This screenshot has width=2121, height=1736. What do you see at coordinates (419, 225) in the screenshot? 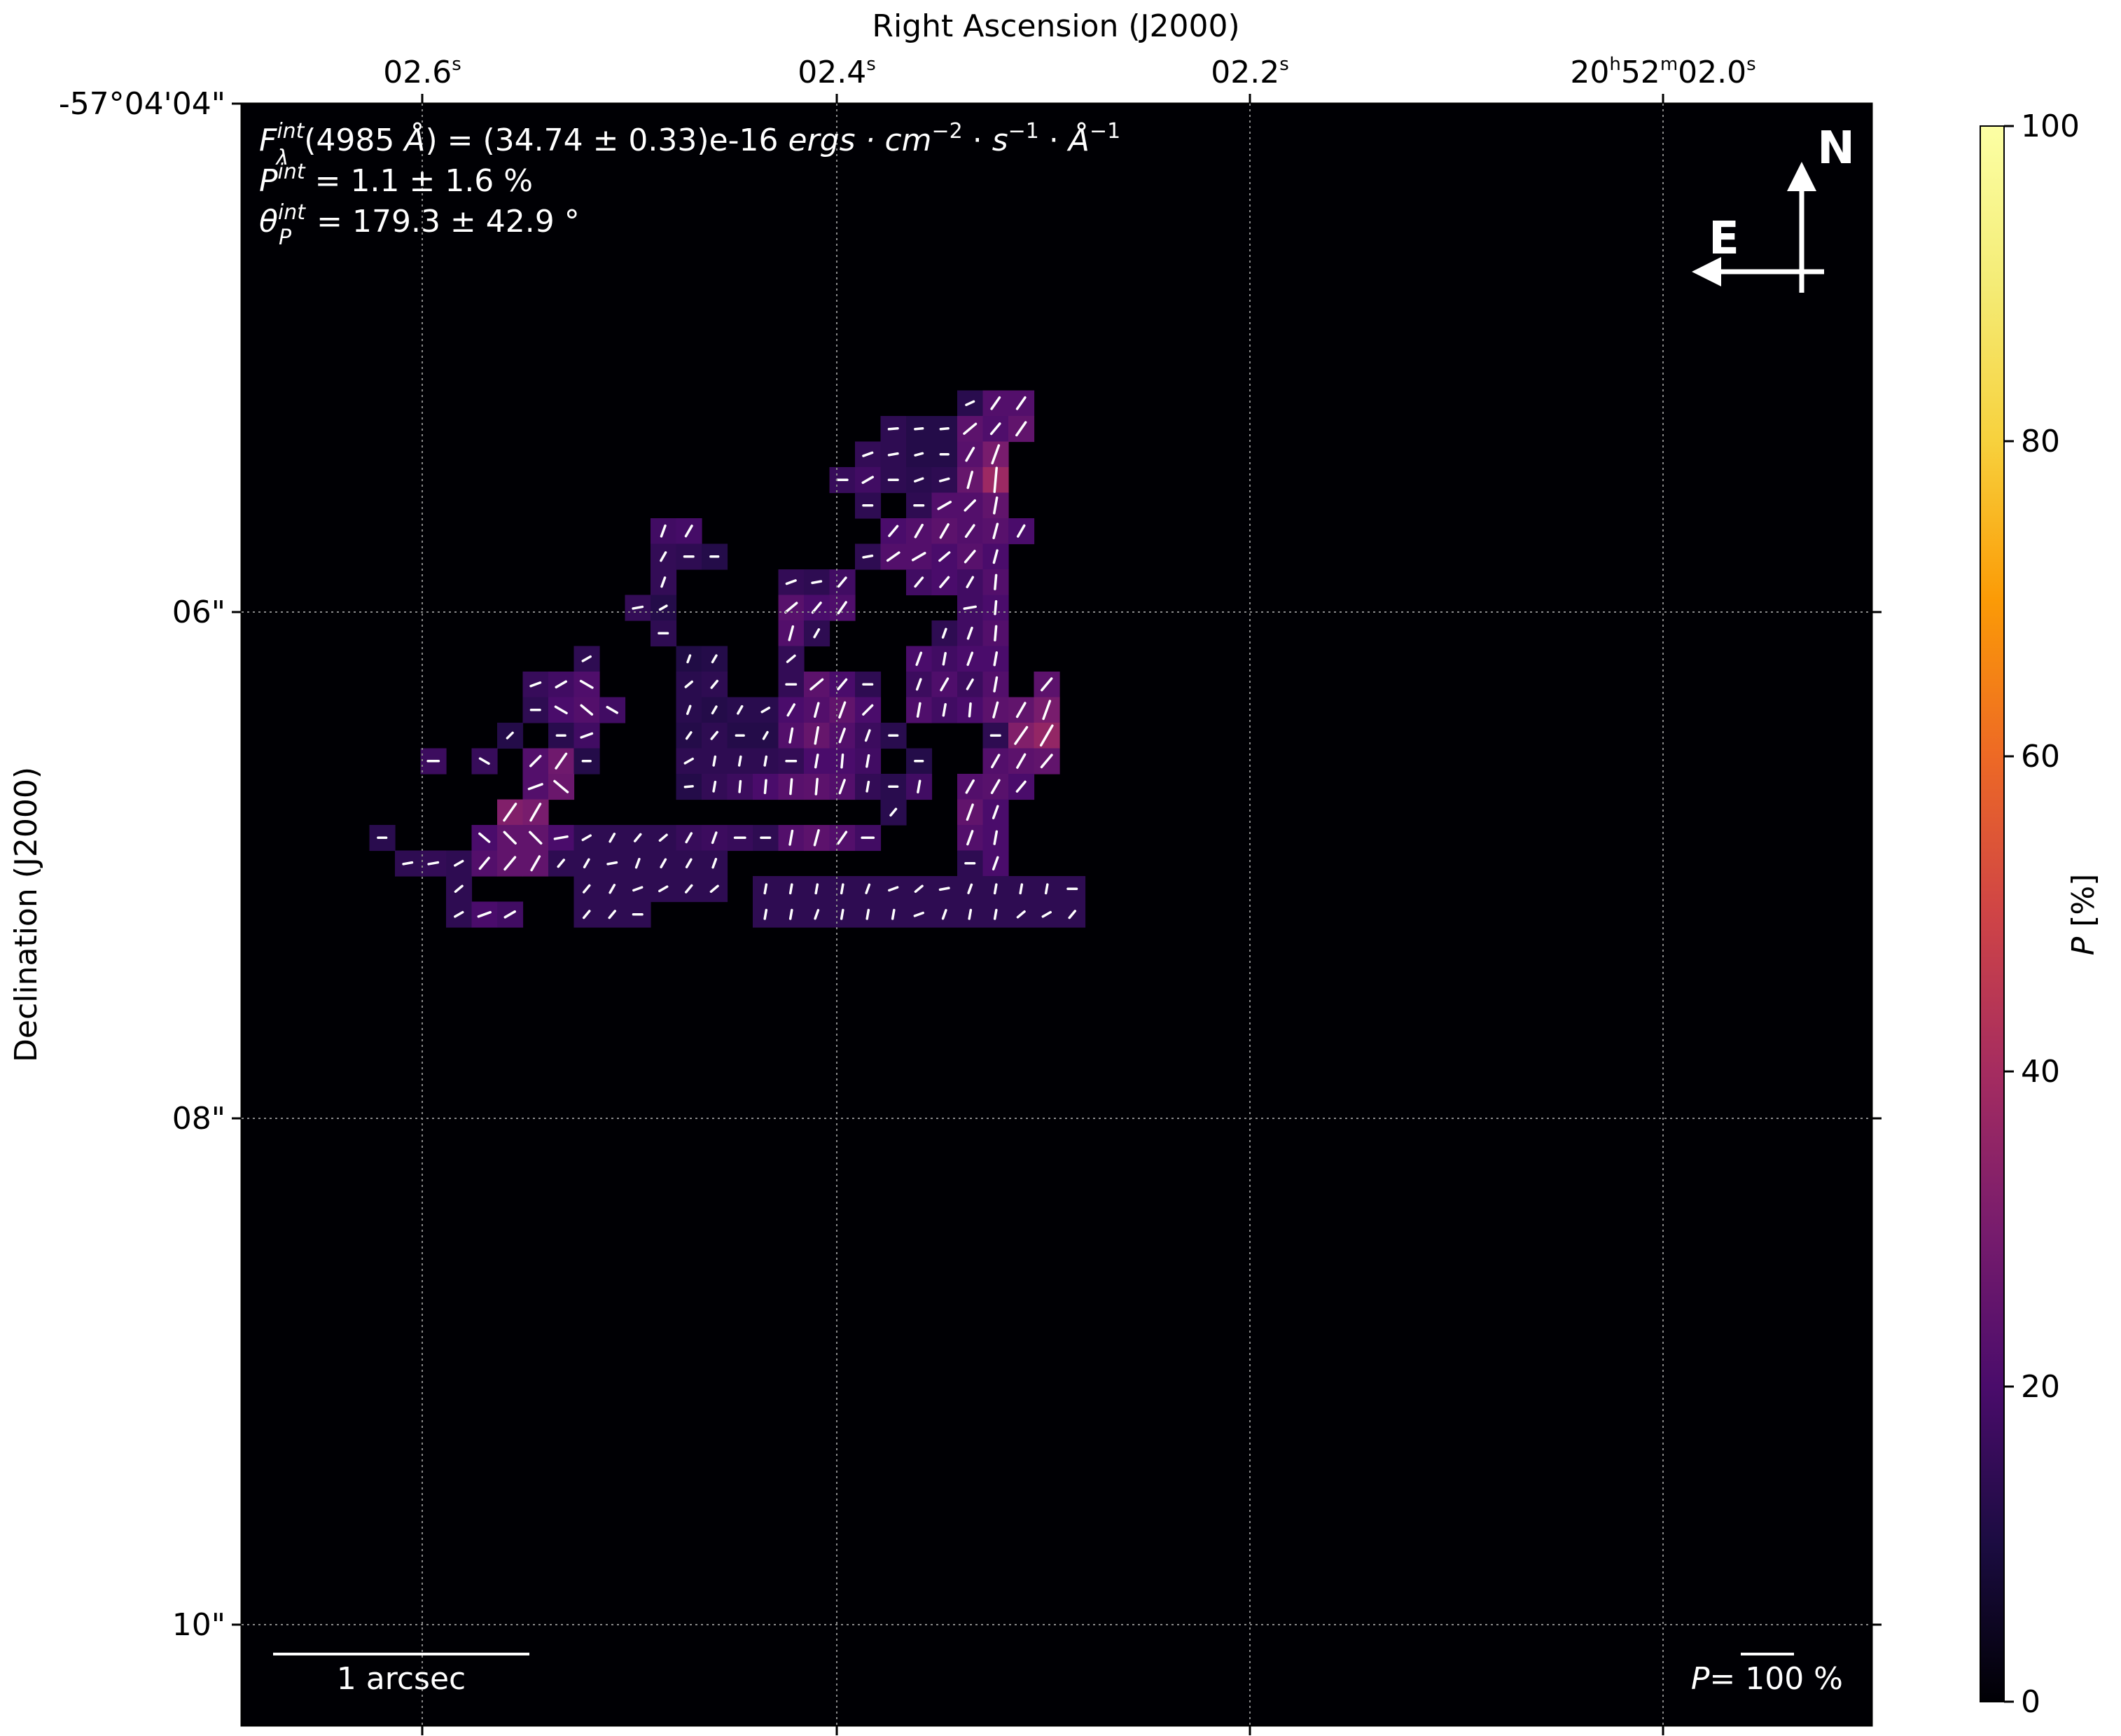
I see `annotation-angle: θint P = 179.3 ± 42.9 °` at bounding box center [419, 225].